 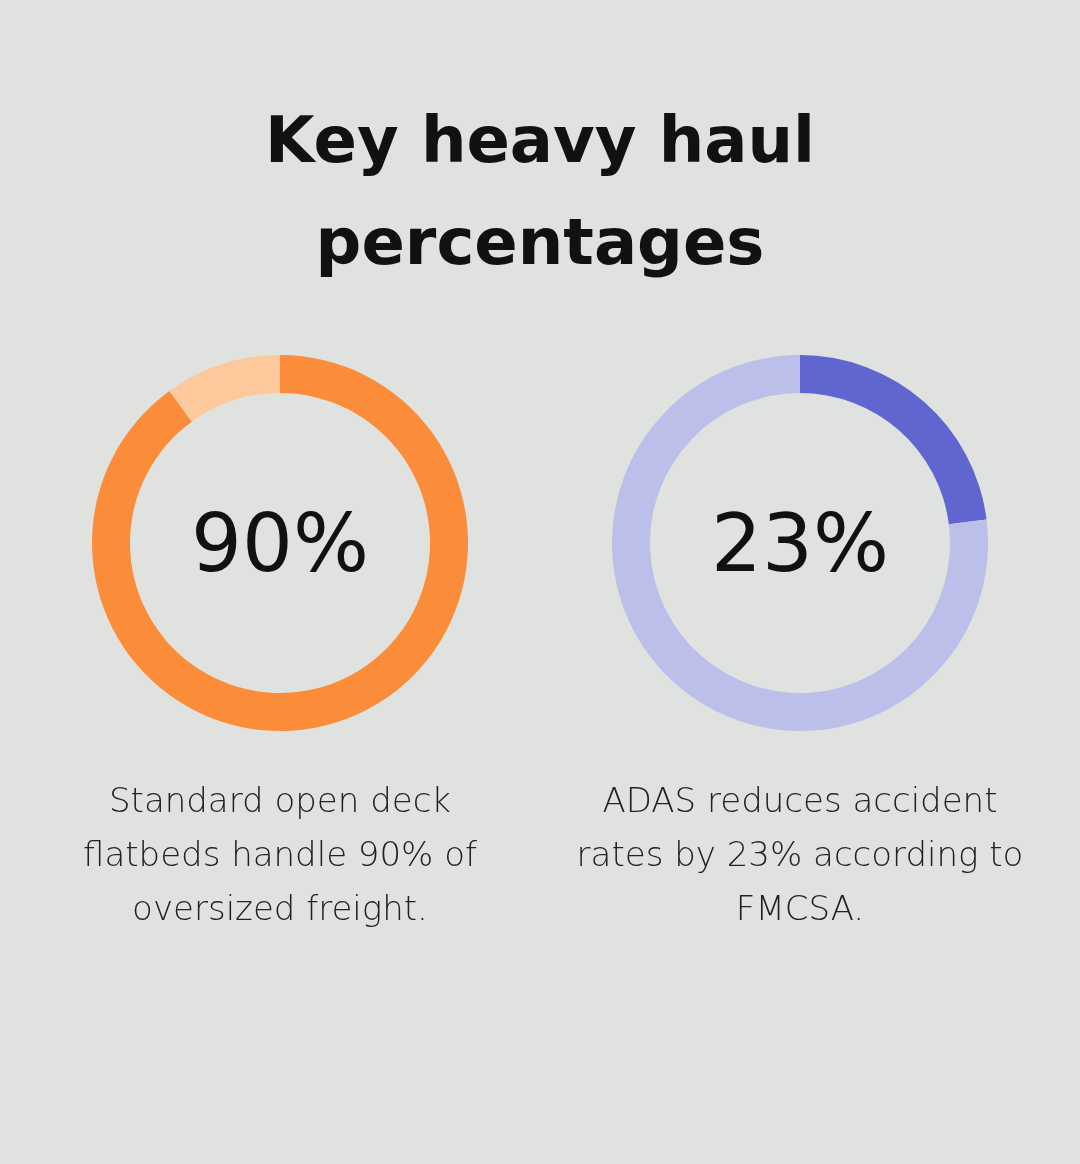 I want to click on text: Standard open deck flatbeds handle 90% of oversized freight., so click(x=280, y=854).